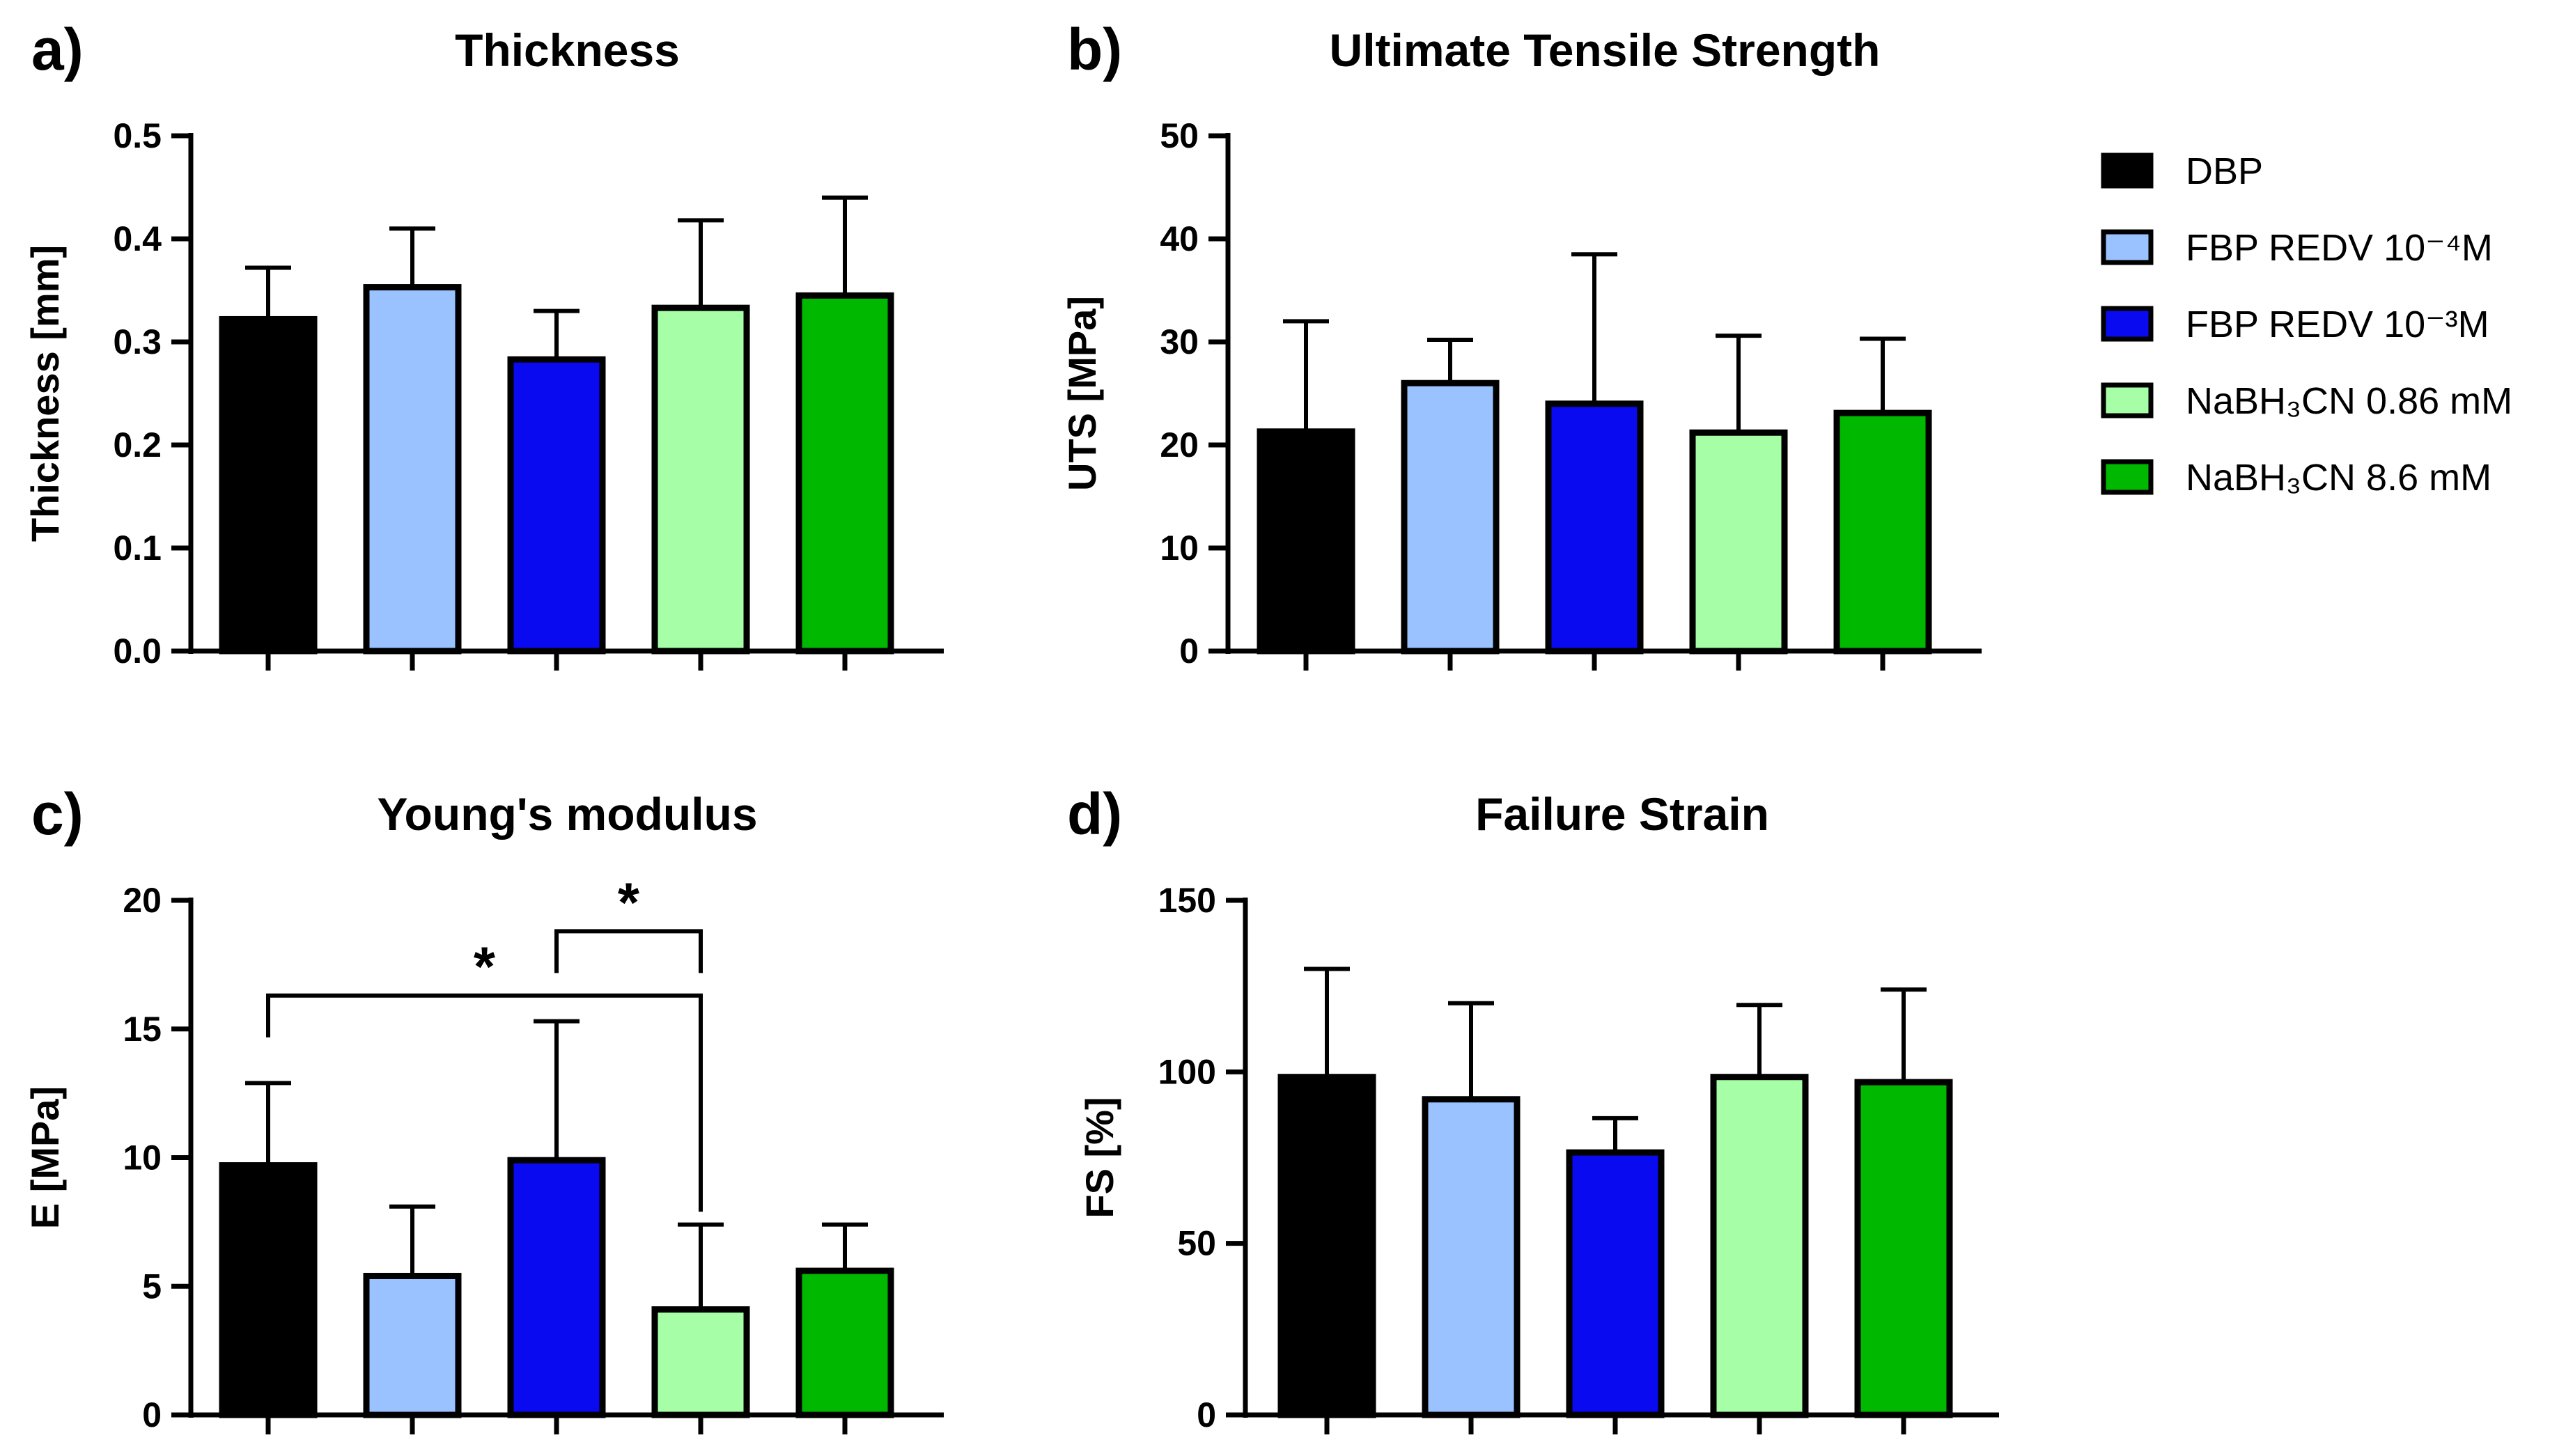  I want to click on y-tick-label: 150, so click(1187, 900).